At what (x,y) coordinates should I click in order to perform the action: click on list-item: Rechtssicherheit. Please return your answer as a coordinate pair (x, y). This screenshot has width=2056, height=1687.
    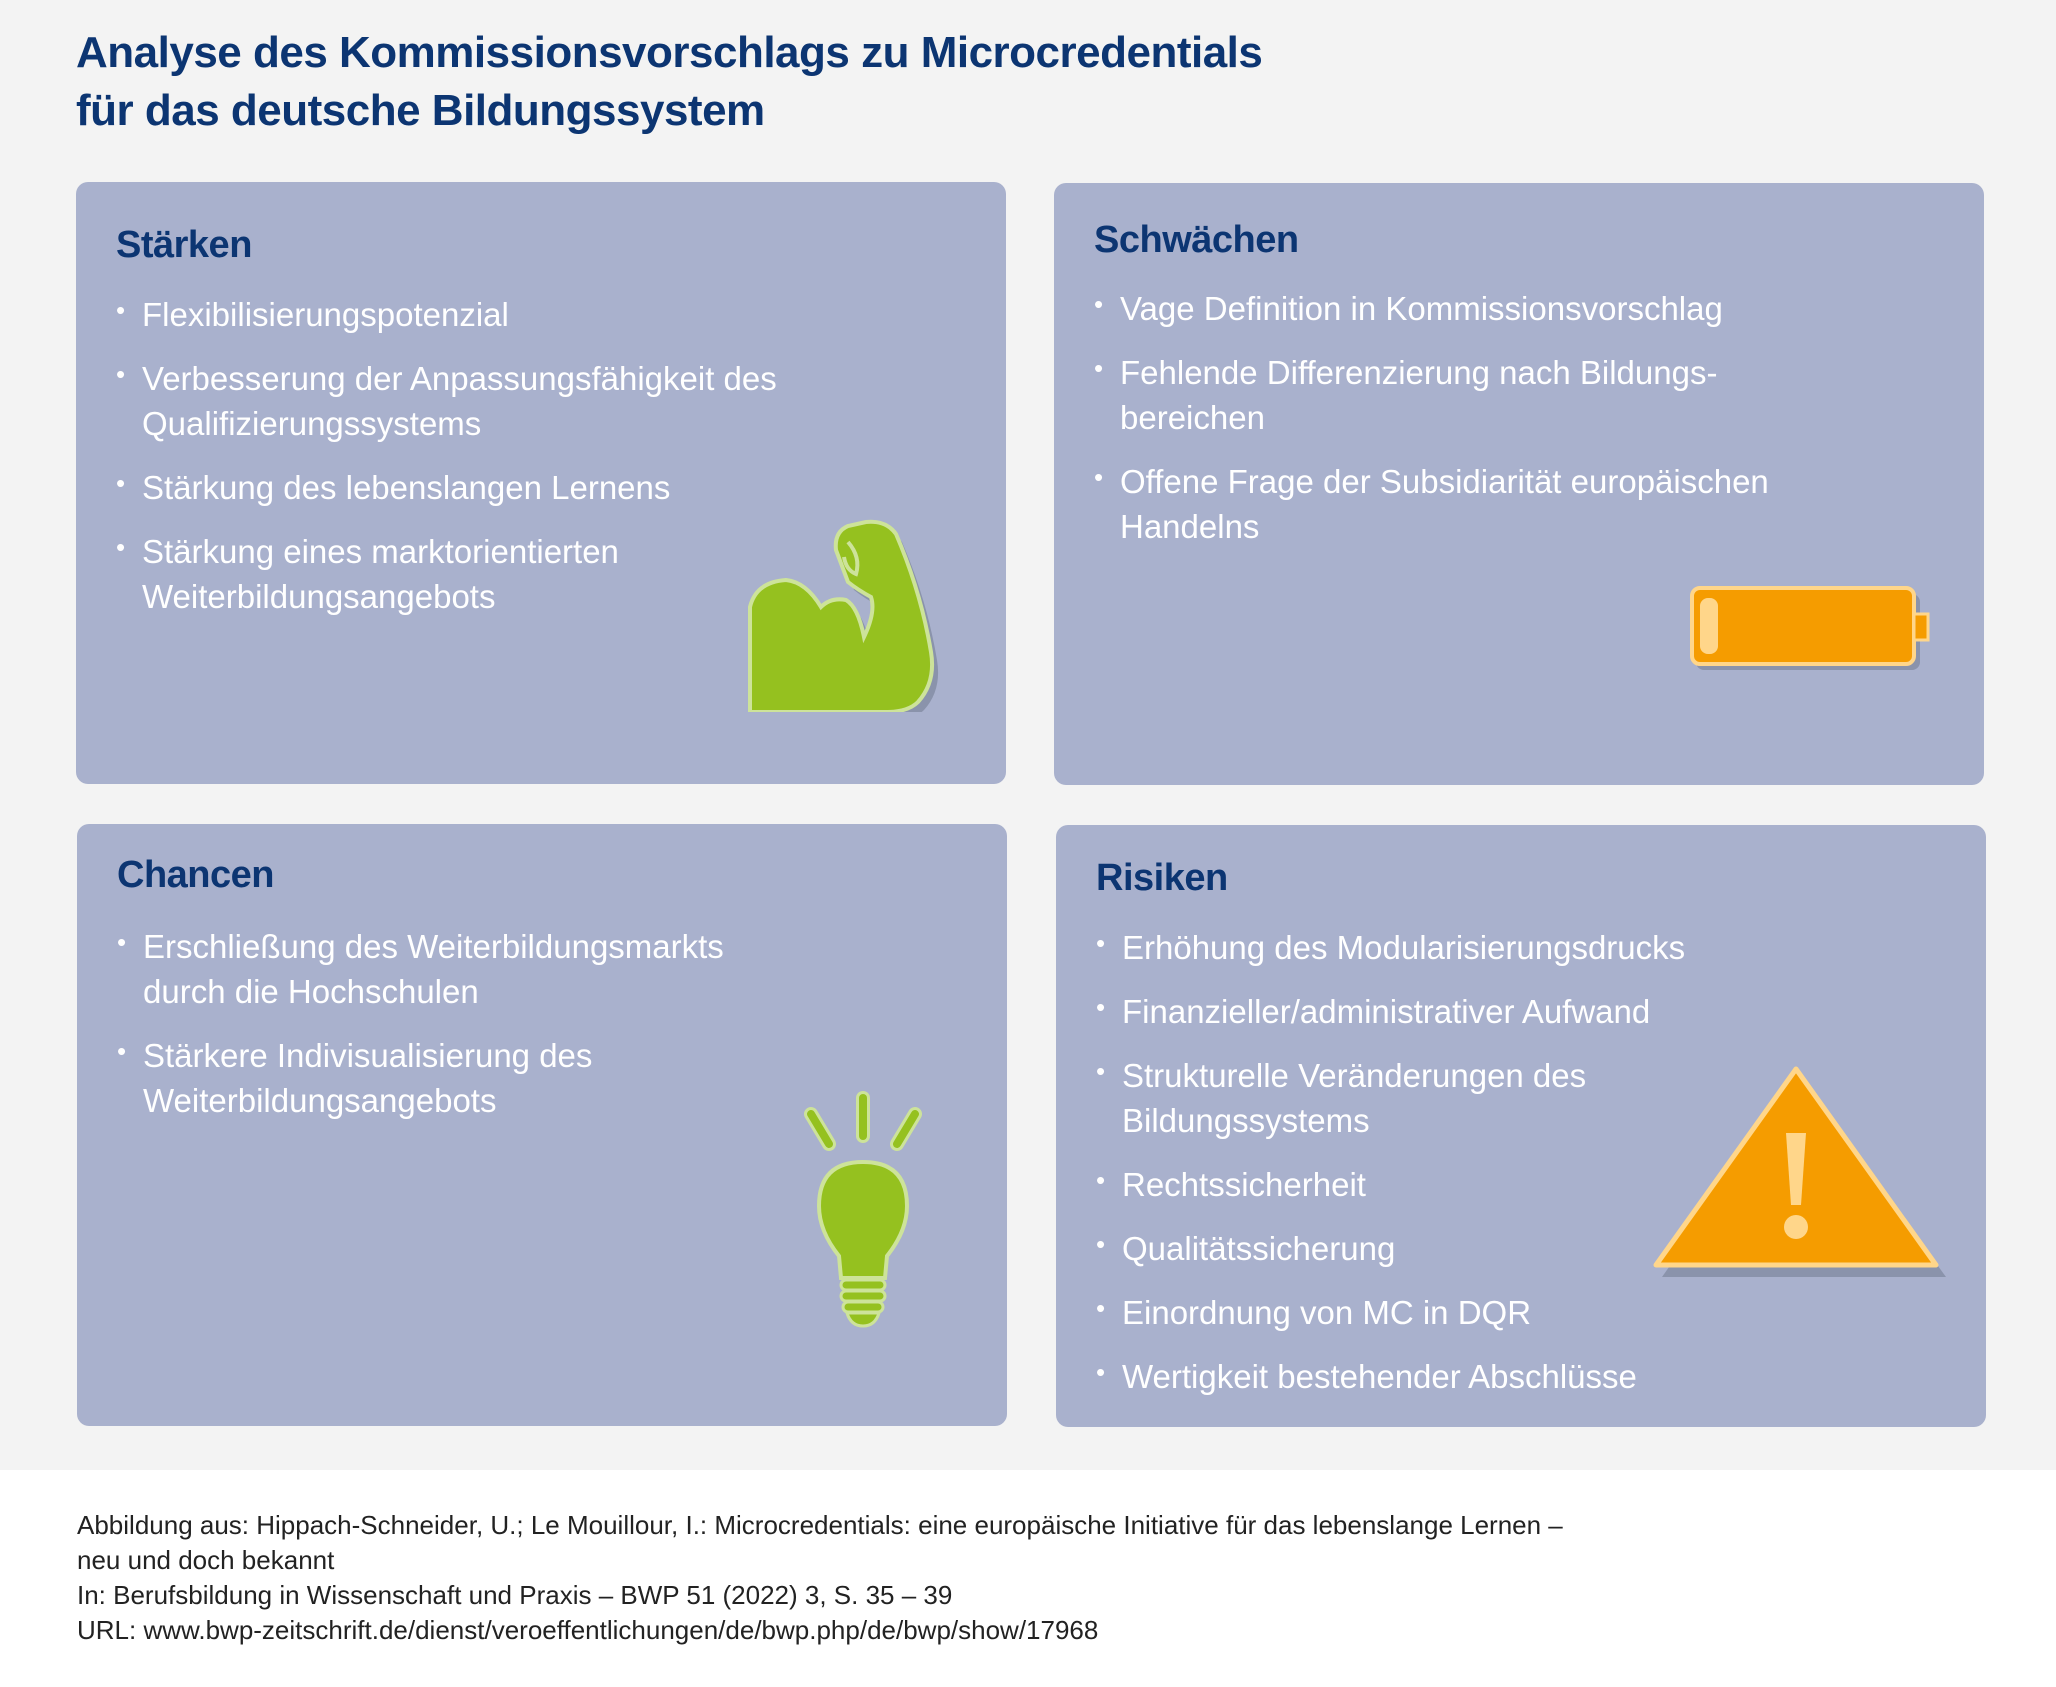
    Looking at the image, I should click on (1456, 1182).